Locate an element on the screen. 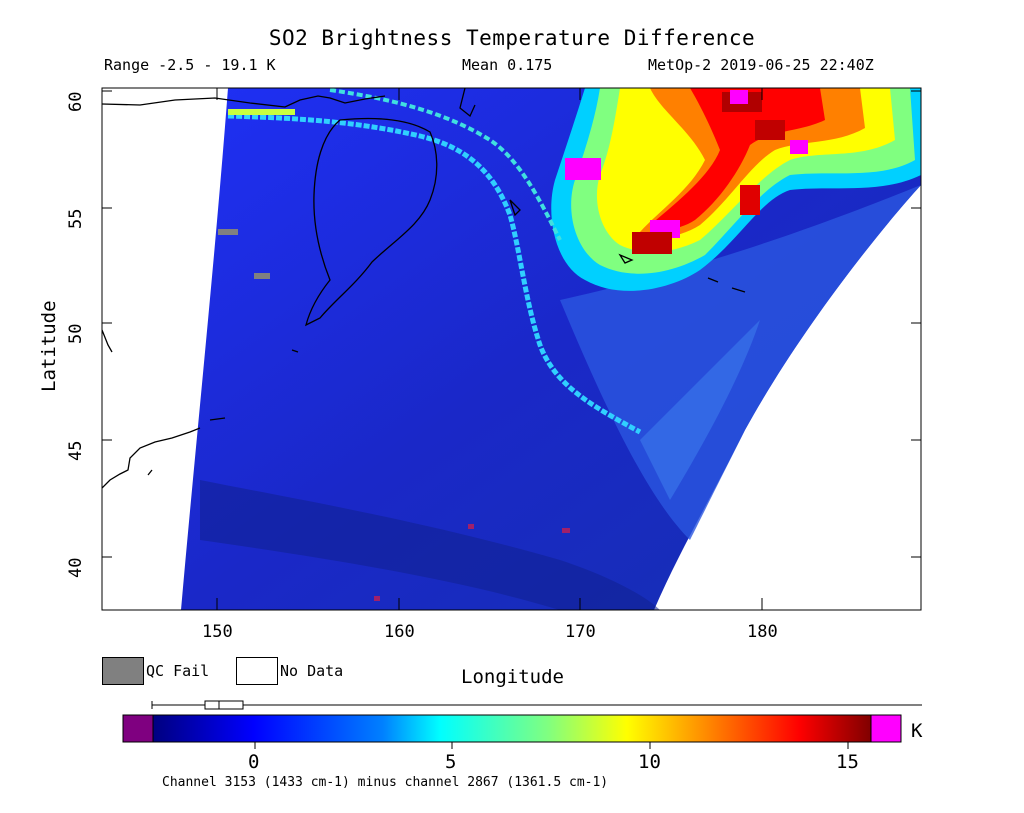 The image size is (1024, 813). y-tick-label: 40 is located at coordinates (76, 567).